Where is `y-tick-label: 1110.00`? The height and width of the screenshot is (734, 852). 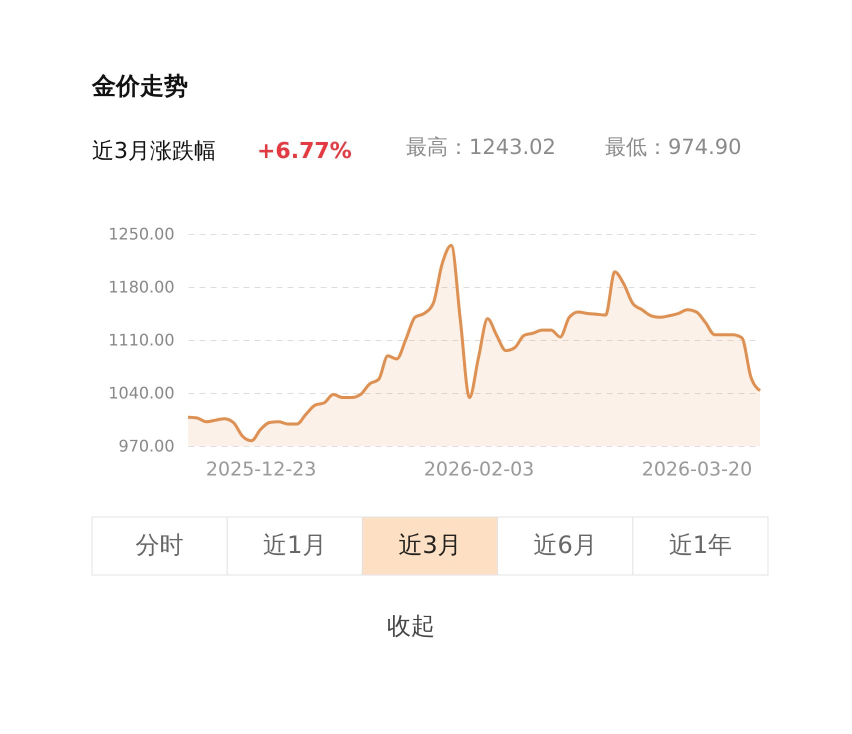
y-tick-label: 1110.00 is located at coordinates (141, 340).